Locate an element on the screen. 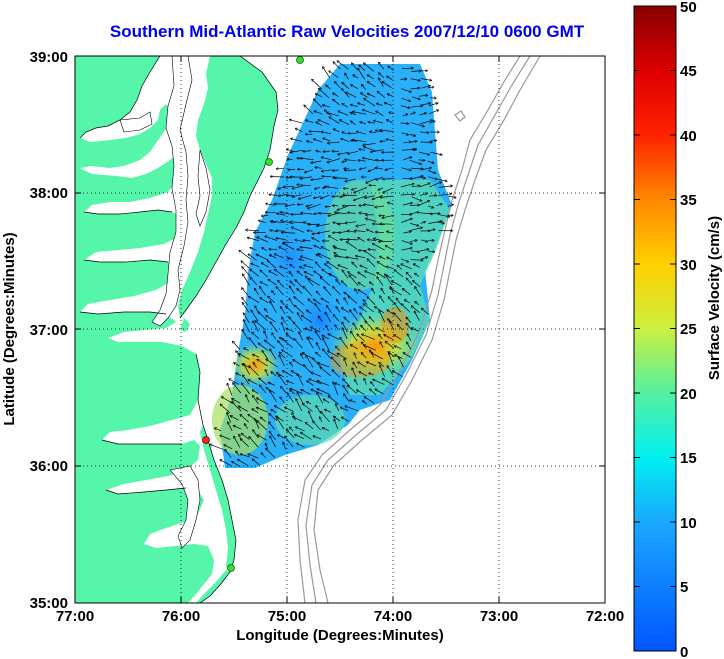  station-marker-alert is located at coordinates (206, 440).